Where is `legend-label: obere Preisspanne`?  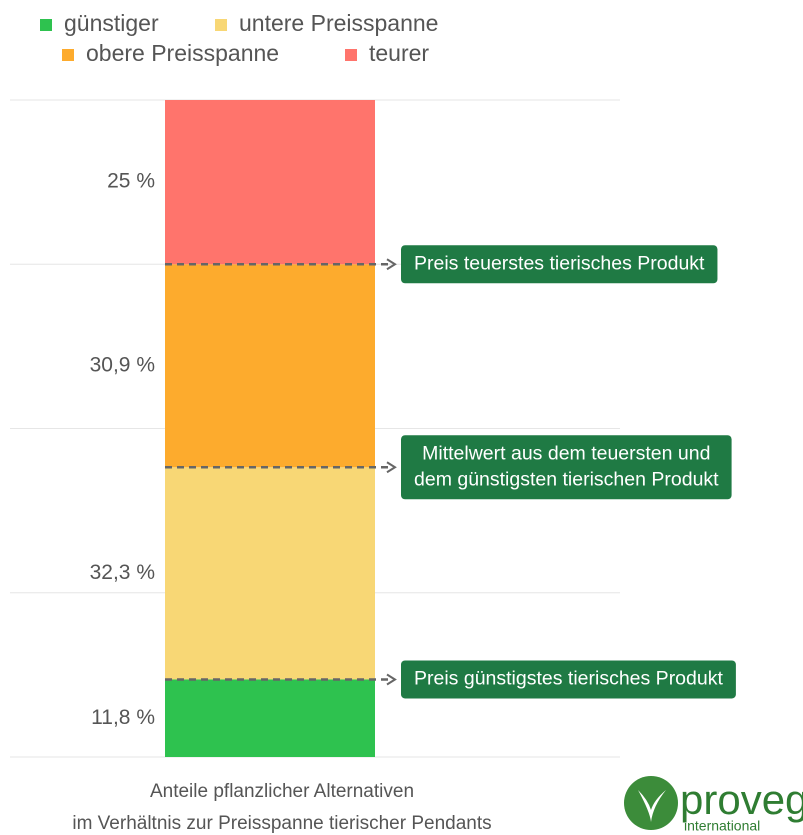 legend-label: obere Preisspanne is located at coordinates (182, 53).